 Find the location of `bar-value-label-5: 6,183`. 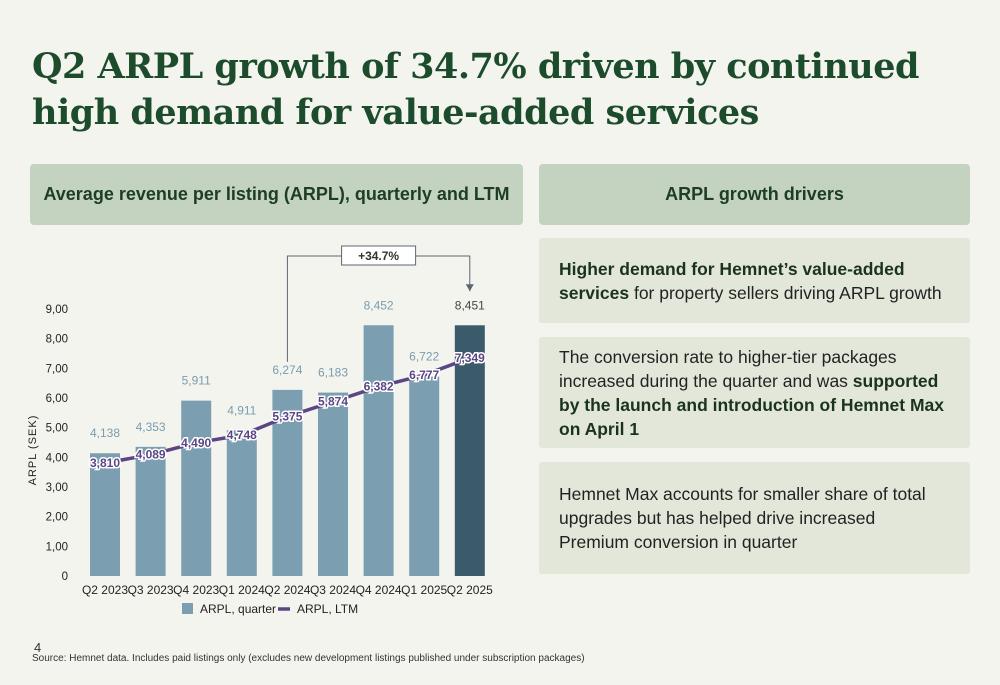

bar-value-label-5: 6,183 is located at coordinates (333, 373).